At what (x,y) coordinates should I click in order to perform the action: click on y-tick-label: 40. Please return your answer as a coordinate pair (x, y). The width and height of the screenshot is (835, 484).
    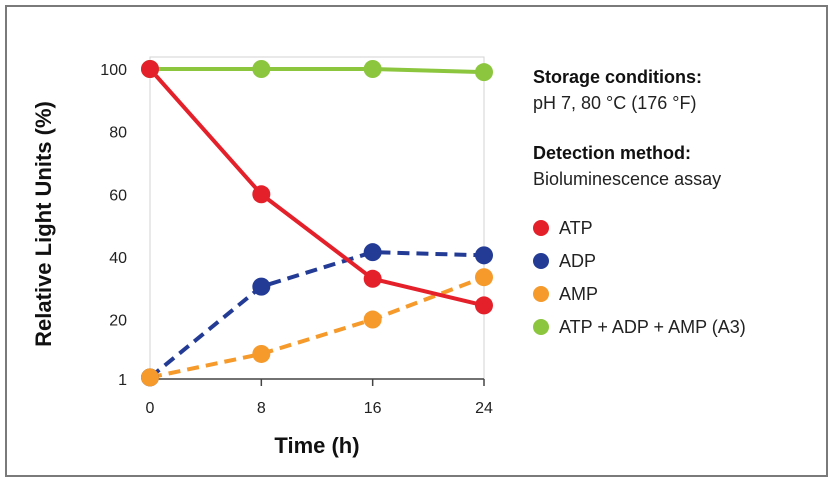
    Looking at the image, I should click on (118, 258).